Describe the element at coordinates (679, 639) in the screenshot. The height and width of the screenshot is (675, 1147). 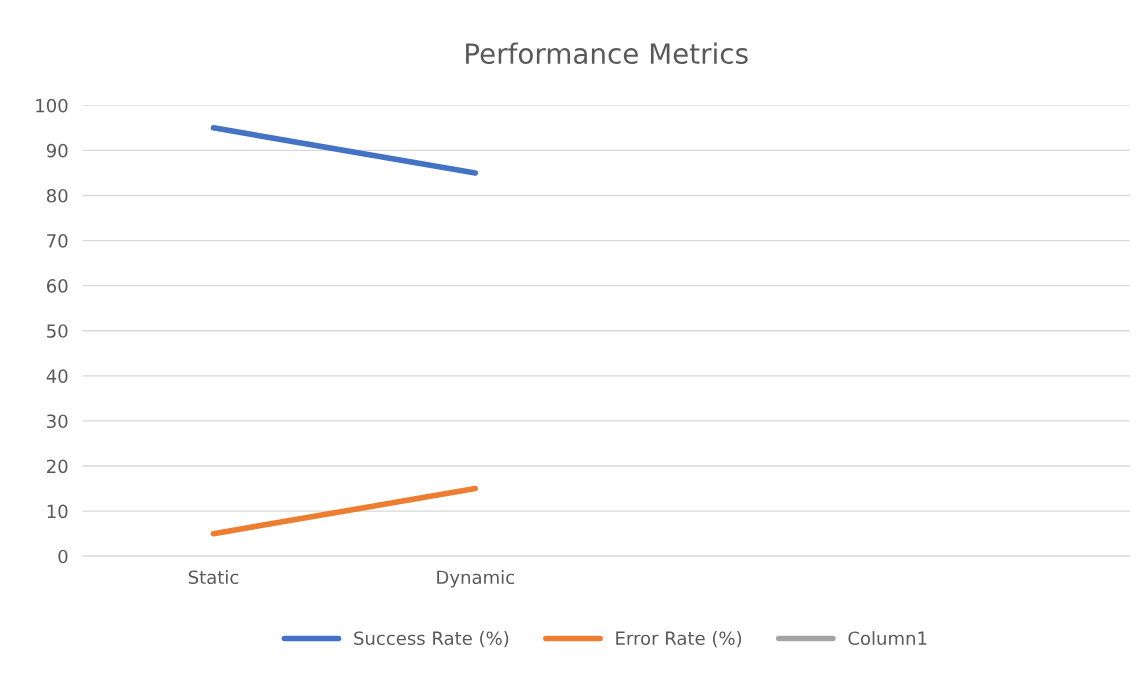
I see `legend-label: Error Rate (%)` at that location.